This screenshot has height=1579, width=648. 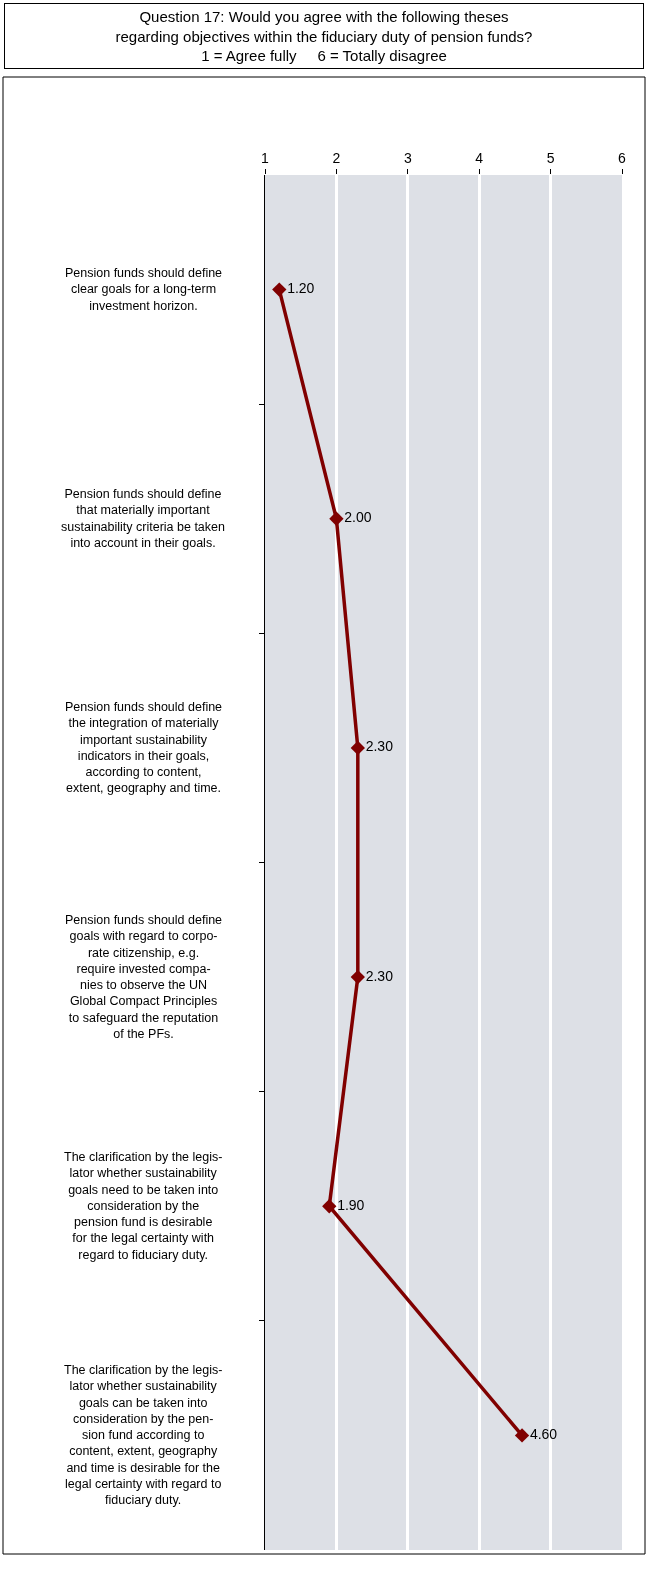 I want to click on data-label: 2.00, so click(x=358, y=517).